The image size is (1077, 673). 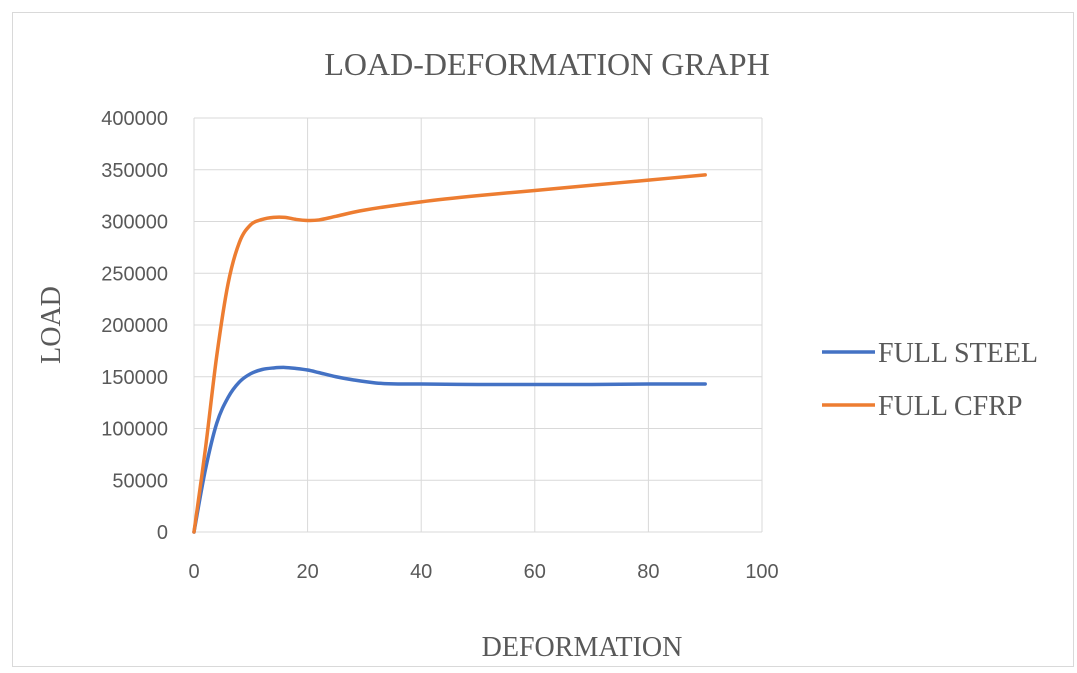 What do you see at coordinates (140, 481) in the screenshot?
I see `y-tick-label-1: 50000` at bounding box center [140, 481].